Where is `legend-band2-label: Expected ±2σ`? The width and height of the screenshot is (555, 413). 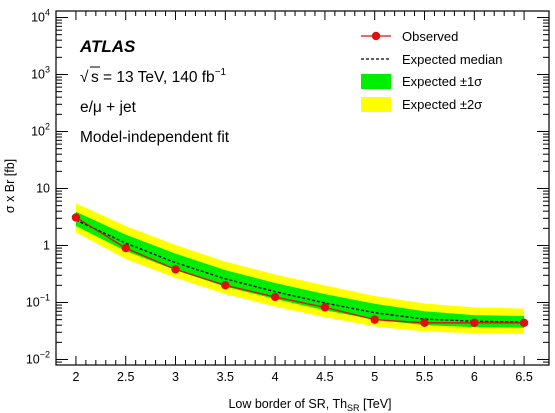
legend-band2-label: Expected ±2σ is located at coordinates (442, 104).